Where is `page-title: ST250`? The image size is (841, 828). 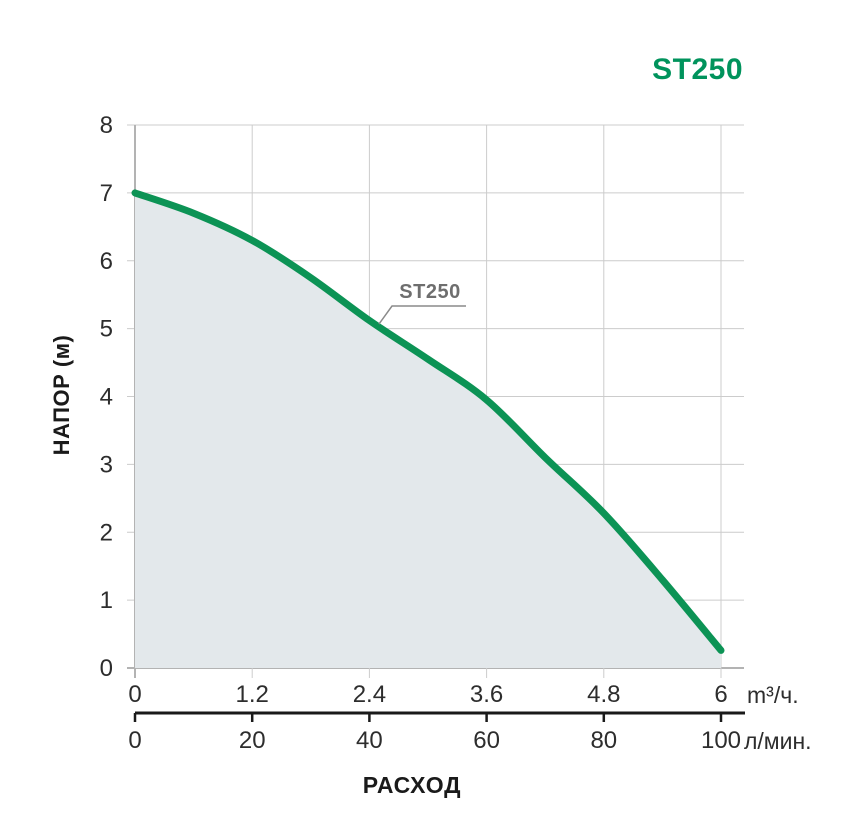 page-title: ST250 is located at coordinates (697, 69).